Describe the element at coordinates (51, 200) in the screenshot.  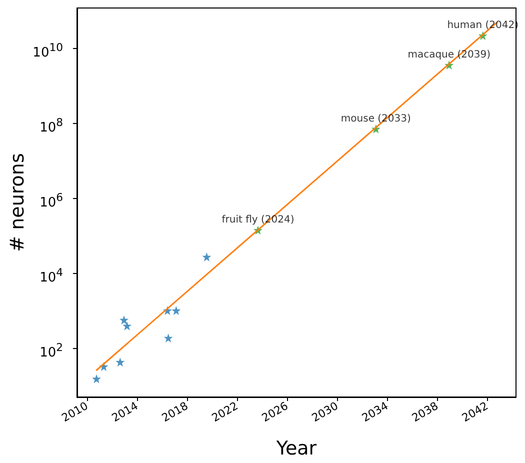
I see `y-tick-label: 10$^{6}$` at that location.